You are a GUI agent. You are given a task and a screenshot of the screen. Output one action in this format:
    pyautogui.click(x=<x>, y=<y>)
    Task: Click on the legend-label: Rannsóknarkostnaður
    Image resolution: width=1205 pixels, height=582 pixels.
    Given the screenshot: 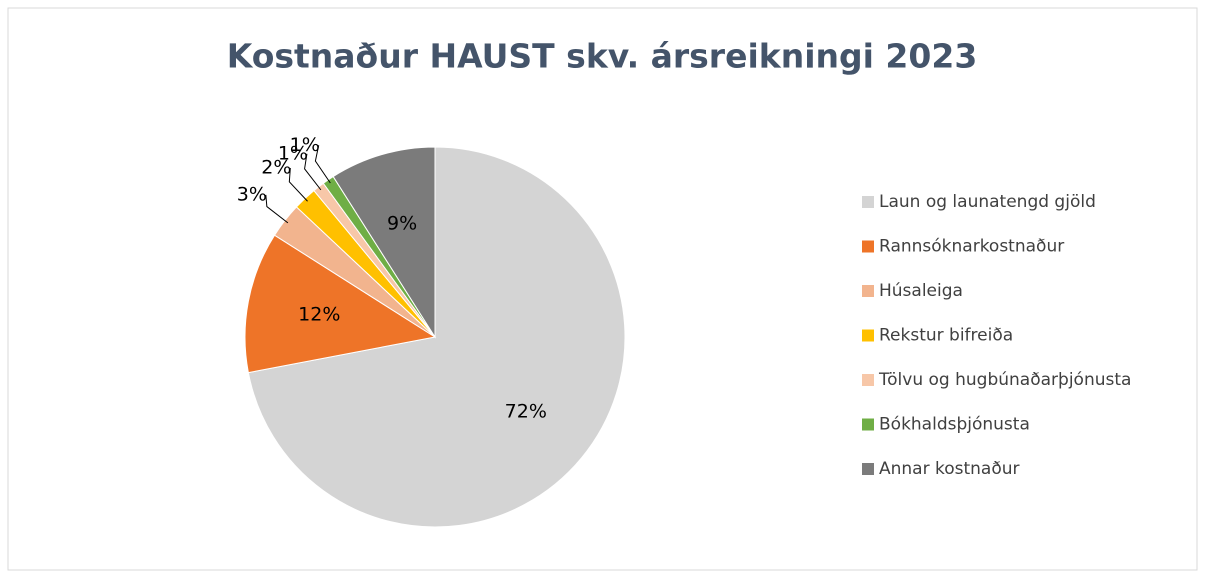 What is the action you would take?
    pyautogui.click(x=971, y=247)
    